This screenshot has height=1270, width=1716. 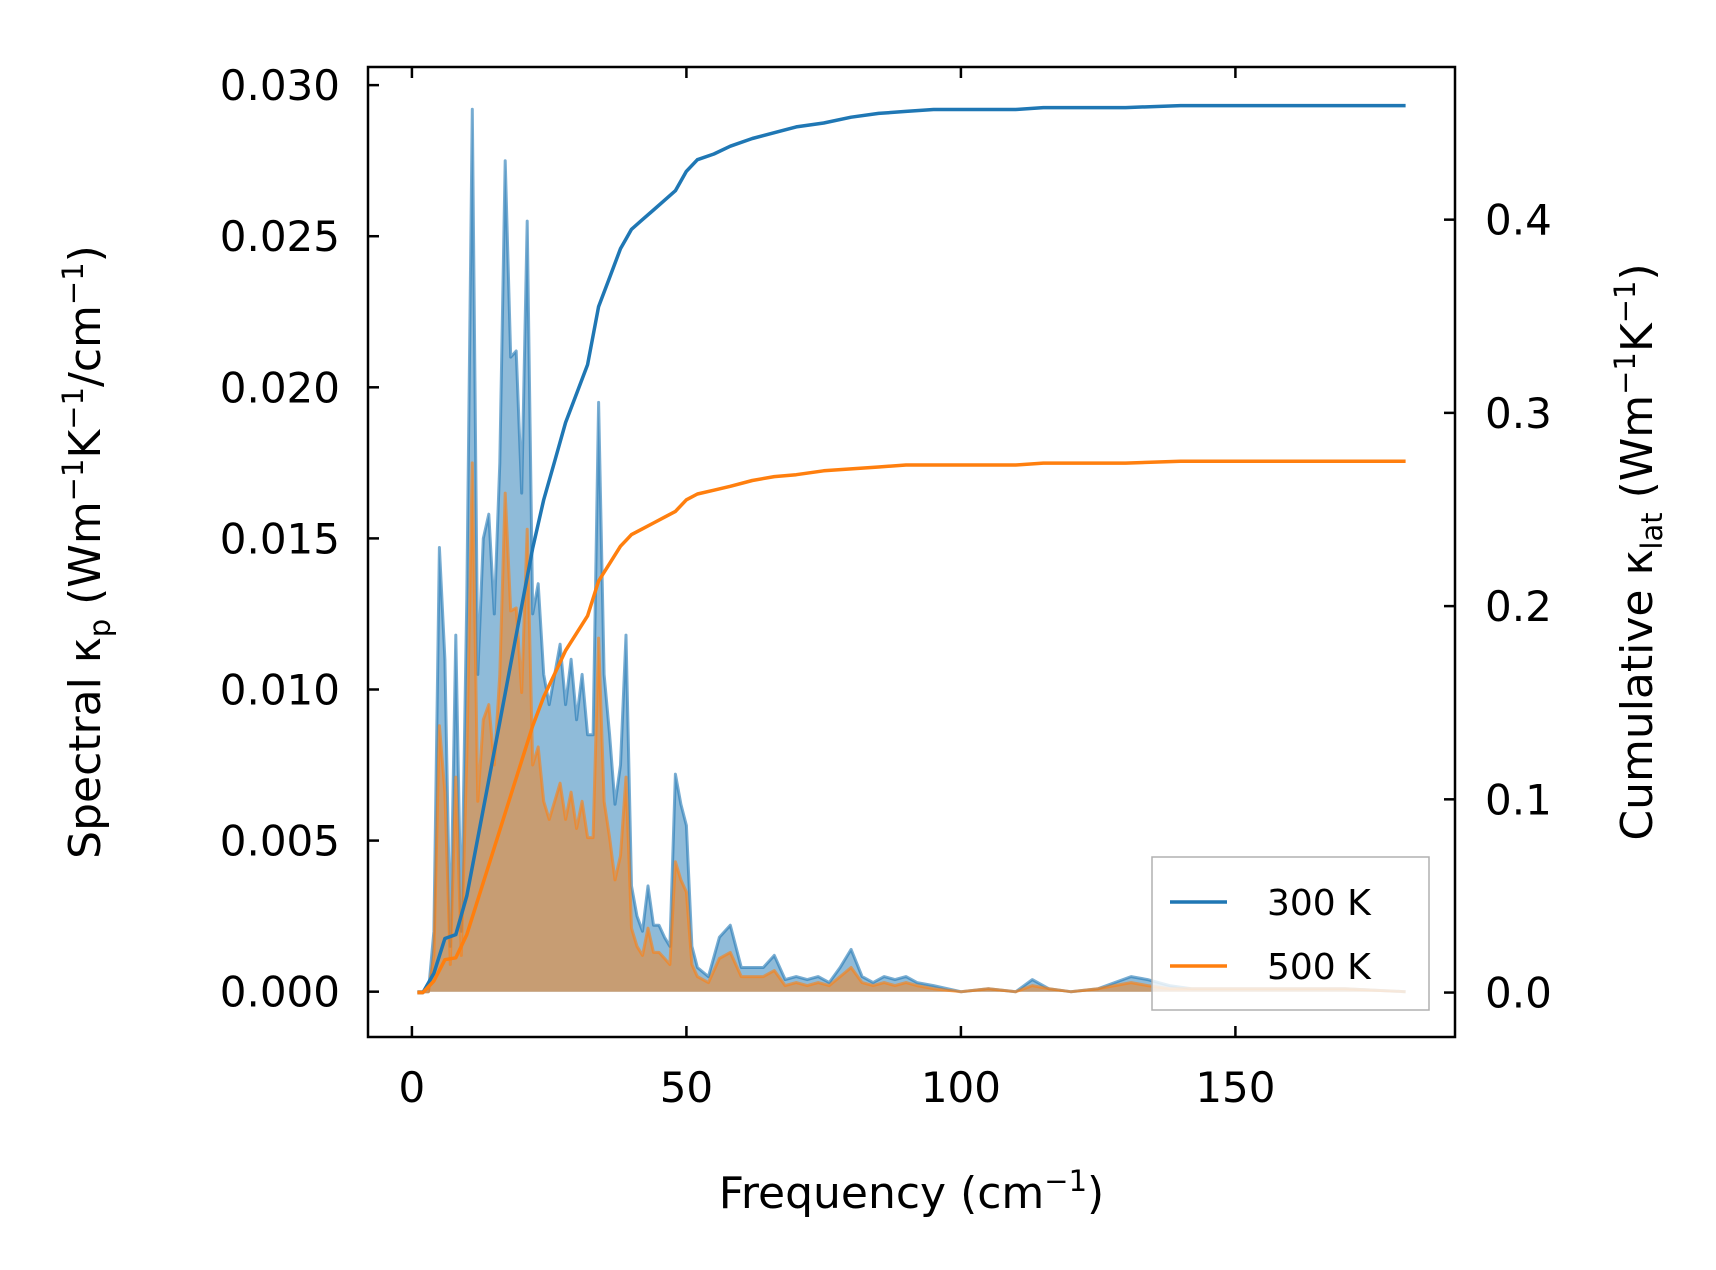 What do you see at coordinates (1518, 413) in the screenshot?
I see `y-right-tick-label: 0.3` at bounding box center [1518, 413].